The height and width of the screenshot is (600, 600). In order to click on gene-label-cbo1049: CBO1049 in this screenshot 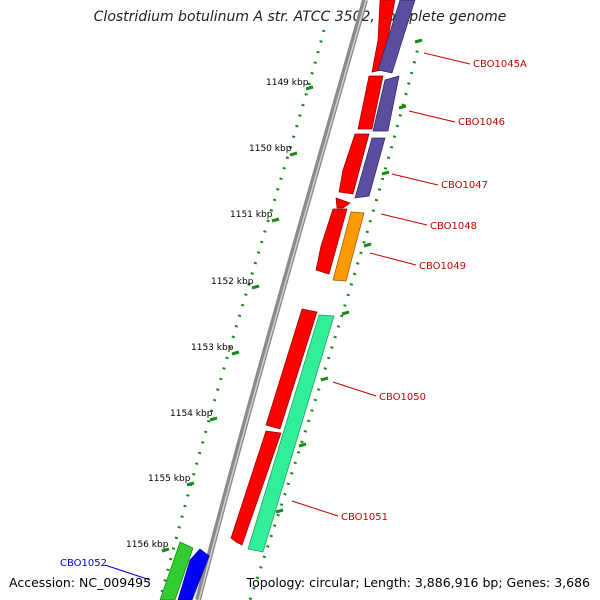, I will do `click(442, 266)`.